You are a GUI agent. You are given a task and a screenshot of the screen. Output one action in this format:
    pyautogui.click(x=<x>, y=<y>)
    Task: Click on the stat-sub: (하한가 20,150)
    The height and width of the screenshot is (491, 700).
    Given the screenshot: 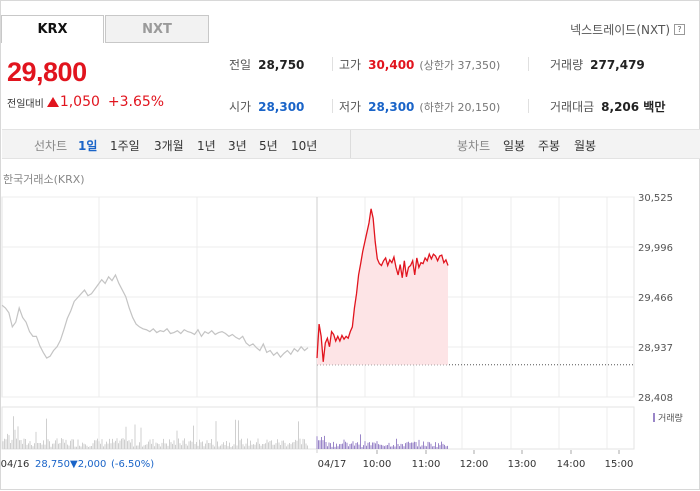 What is the action you would take?
    pyautogui.click(x=460, y=107)
    